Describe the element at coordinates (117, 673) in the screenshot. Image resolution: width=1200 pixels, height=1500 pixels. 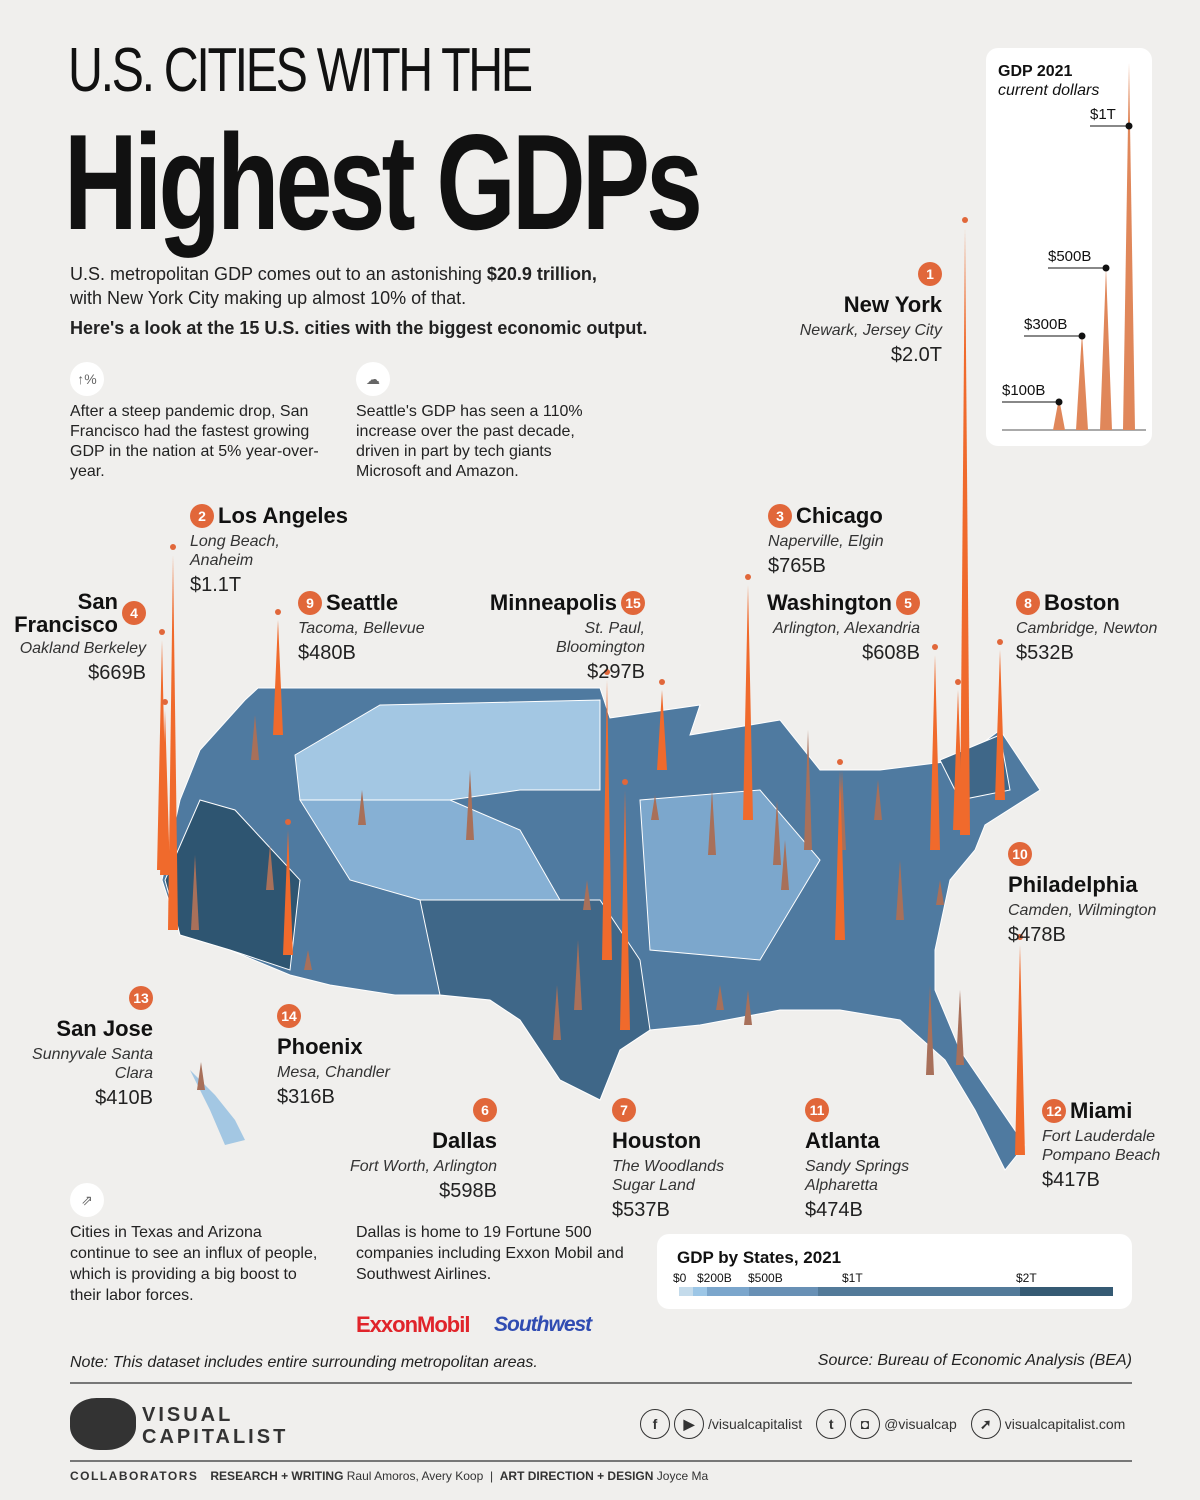
I see `city-gdp-value: $669B` at that location.